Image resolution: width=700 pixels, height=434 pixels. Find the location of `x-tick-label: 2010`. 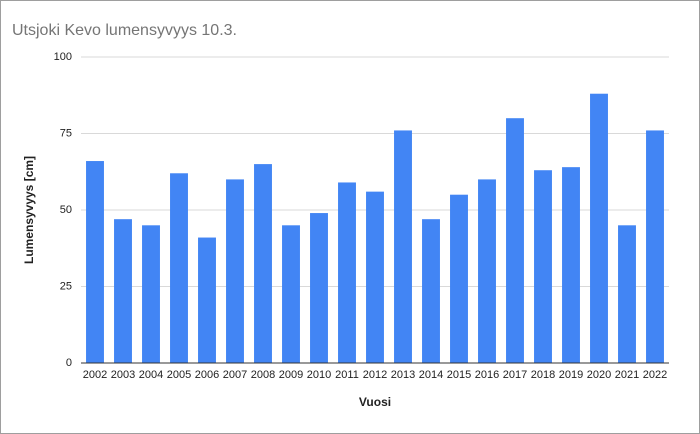

x-tick-label: 2010 is located at coordinates (319, 375).